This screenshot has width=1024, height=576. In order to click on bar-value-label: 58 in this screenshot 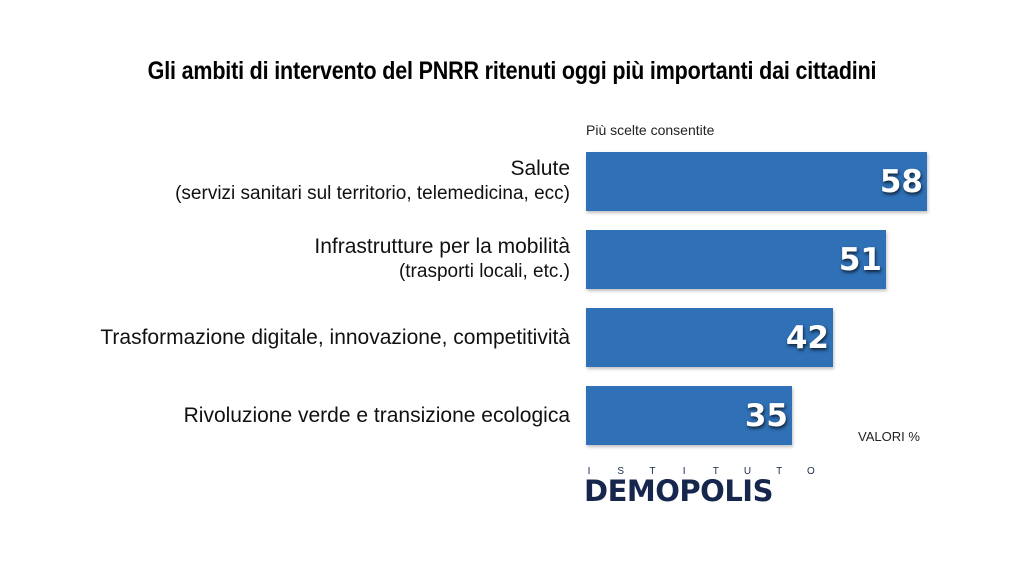, I will do `click(901, 181)`.